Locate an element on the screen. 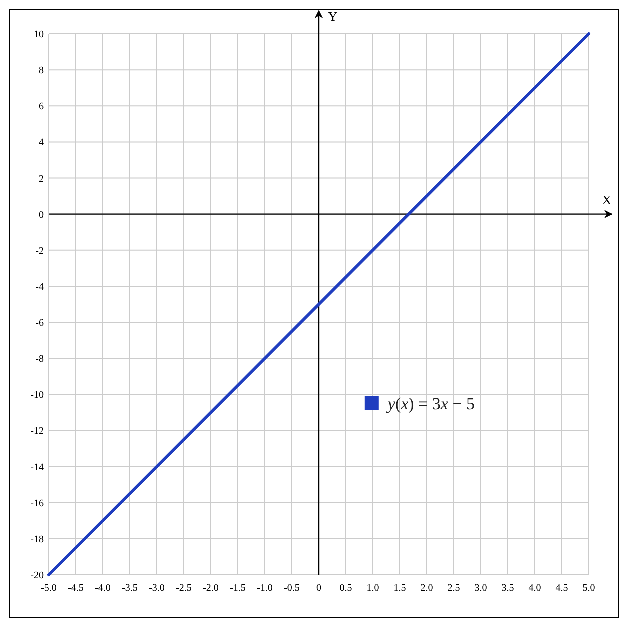  y-tick-label: -4 is located at coordinates (40, 287).